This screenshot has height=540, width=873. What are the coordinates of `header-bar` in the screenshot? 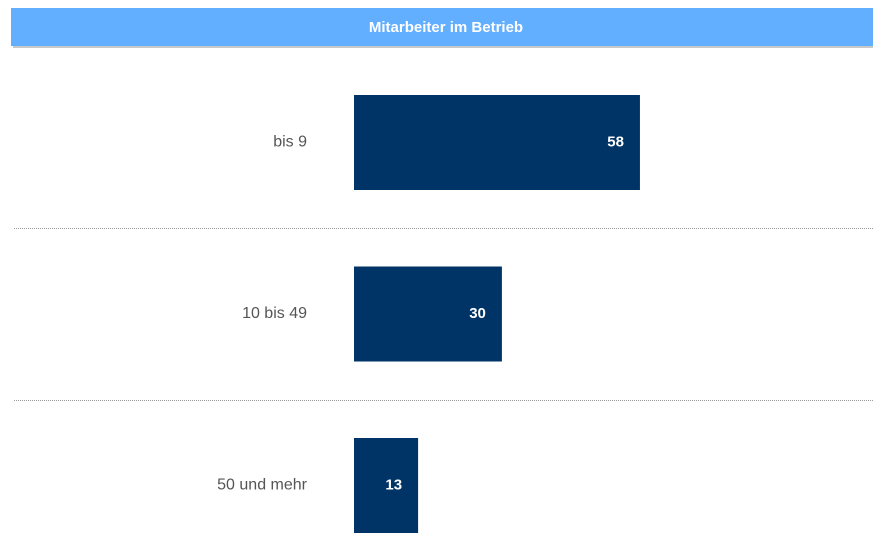 It's located at (442, 27).